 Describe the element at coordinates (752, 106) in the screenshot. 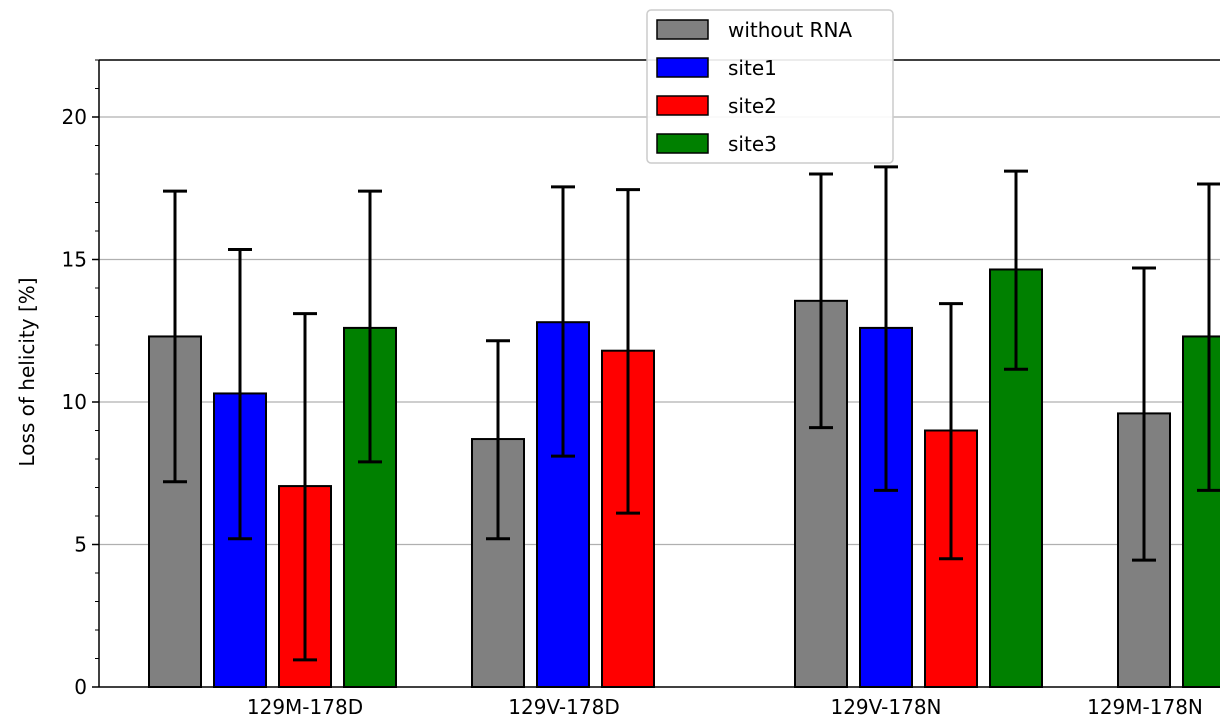

I see `legend-entry: site2` at that location.